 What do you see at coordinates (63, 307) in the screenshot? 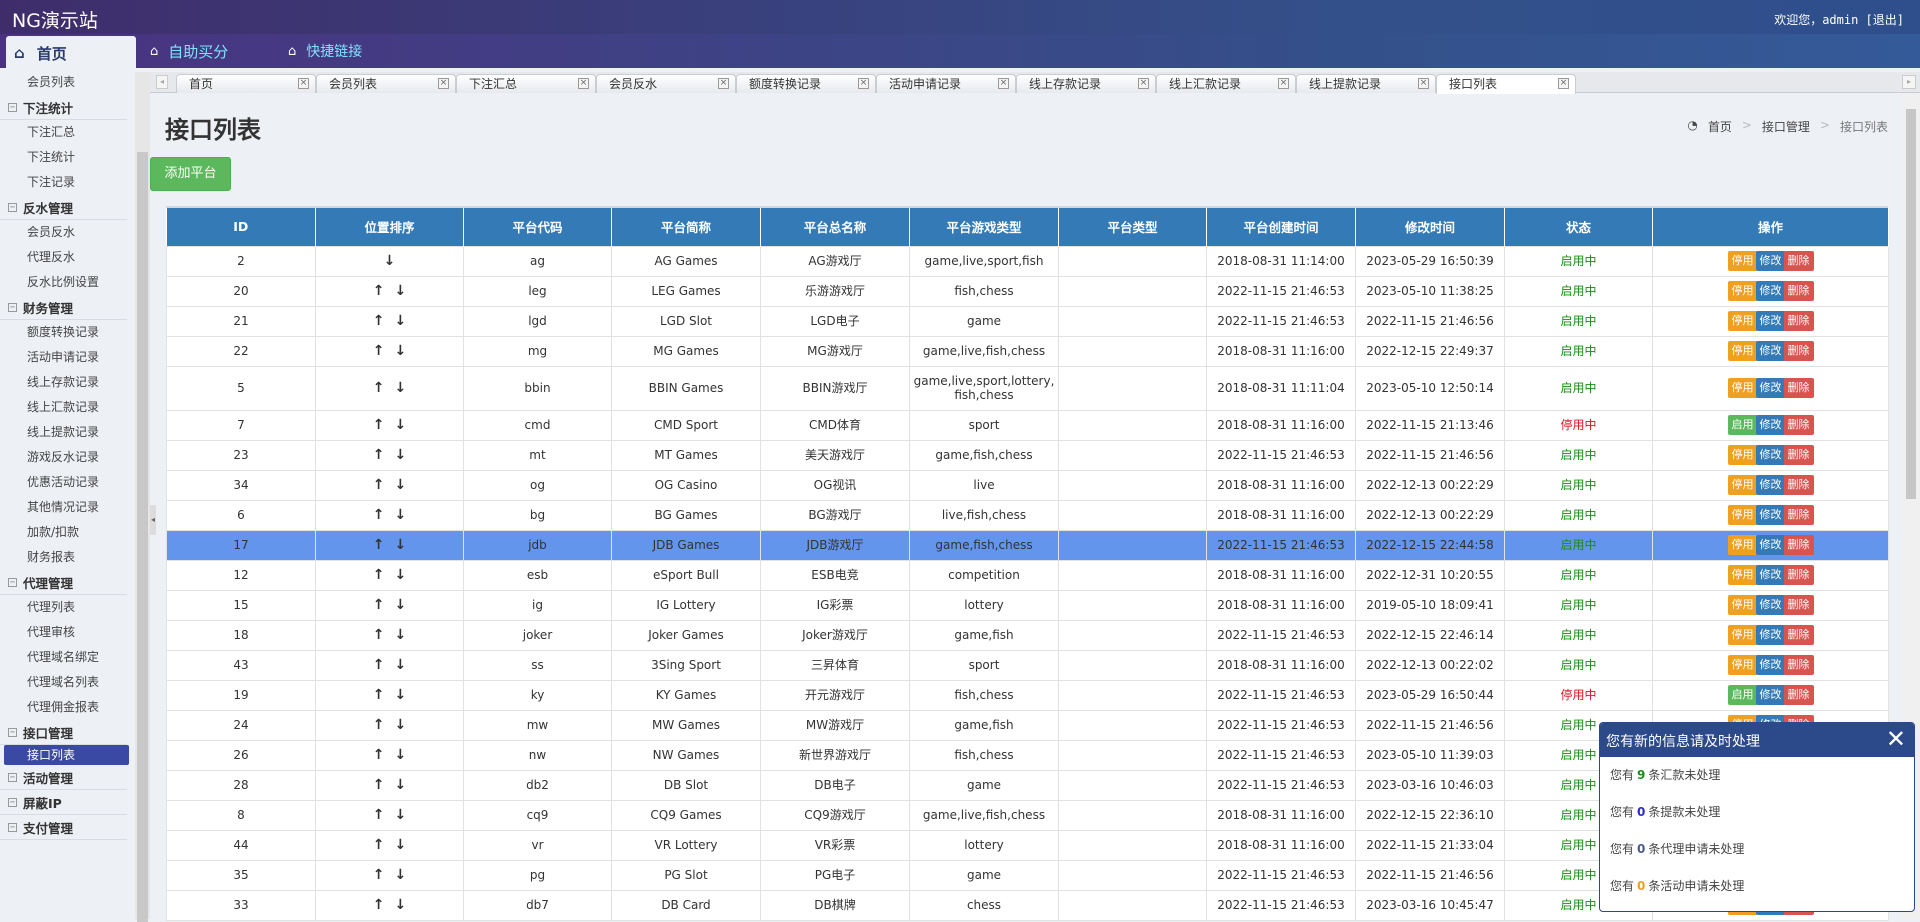
I see `sidebar-group: − 财务管理` at bounding box center [63, 307].